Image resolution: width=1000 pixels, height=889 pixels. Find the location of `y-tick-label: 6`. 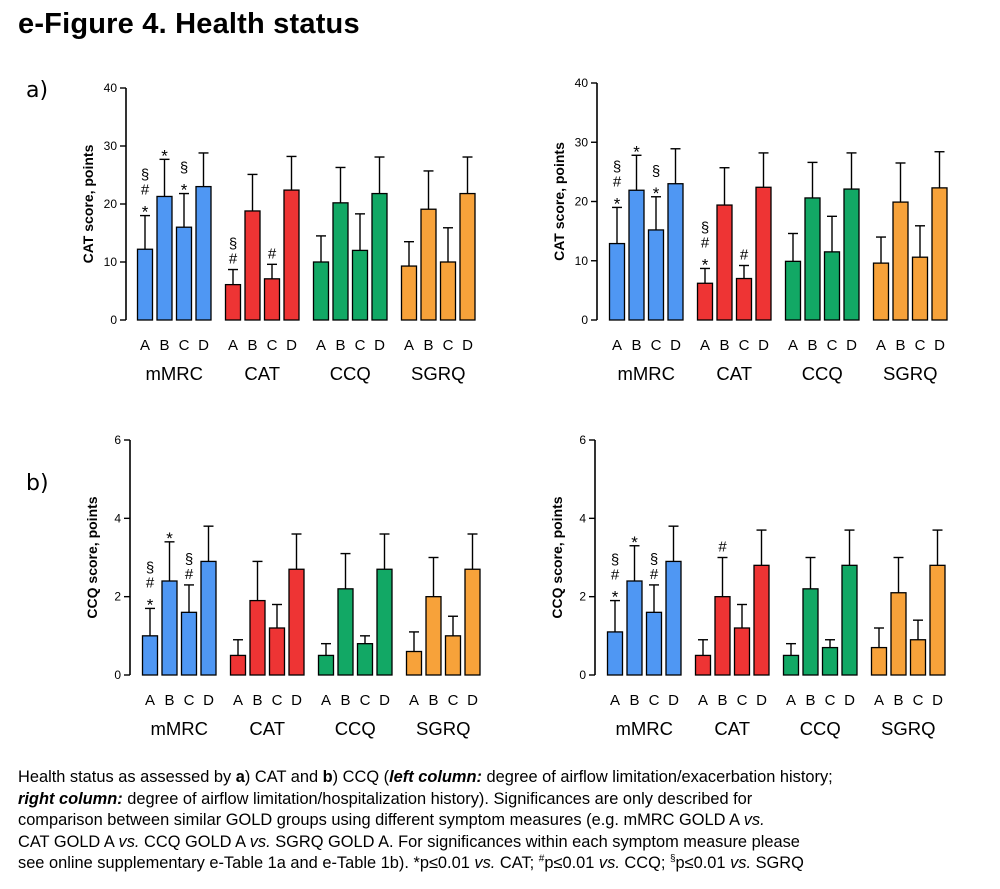

y-tick-label: 6 is located at coordinates (117, 440).